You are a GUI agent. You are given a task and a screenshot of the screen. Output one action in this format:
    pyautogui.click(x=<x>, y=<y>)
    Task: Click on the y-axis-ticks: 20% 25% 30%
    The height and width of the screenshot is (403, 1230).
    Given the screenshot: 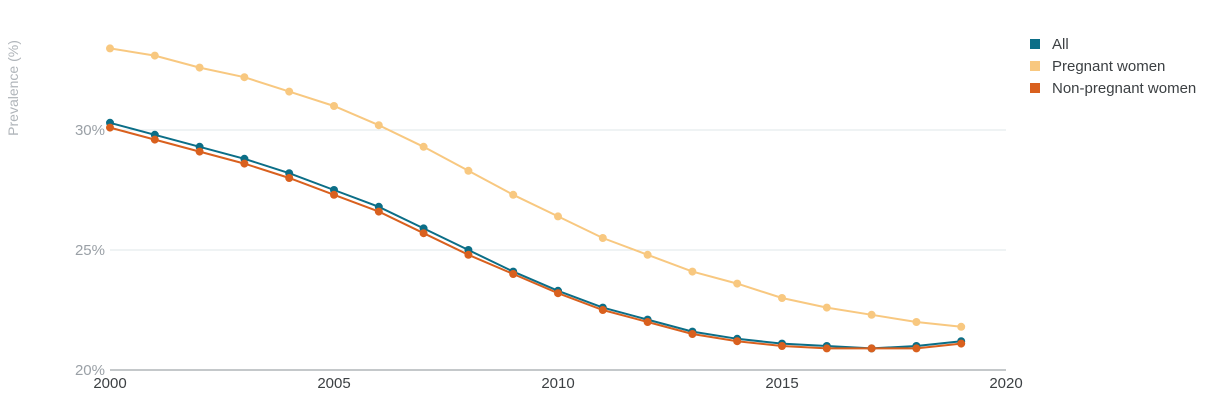 What is the action you would take?
    pyautogui.click(x=90, y=250)
    